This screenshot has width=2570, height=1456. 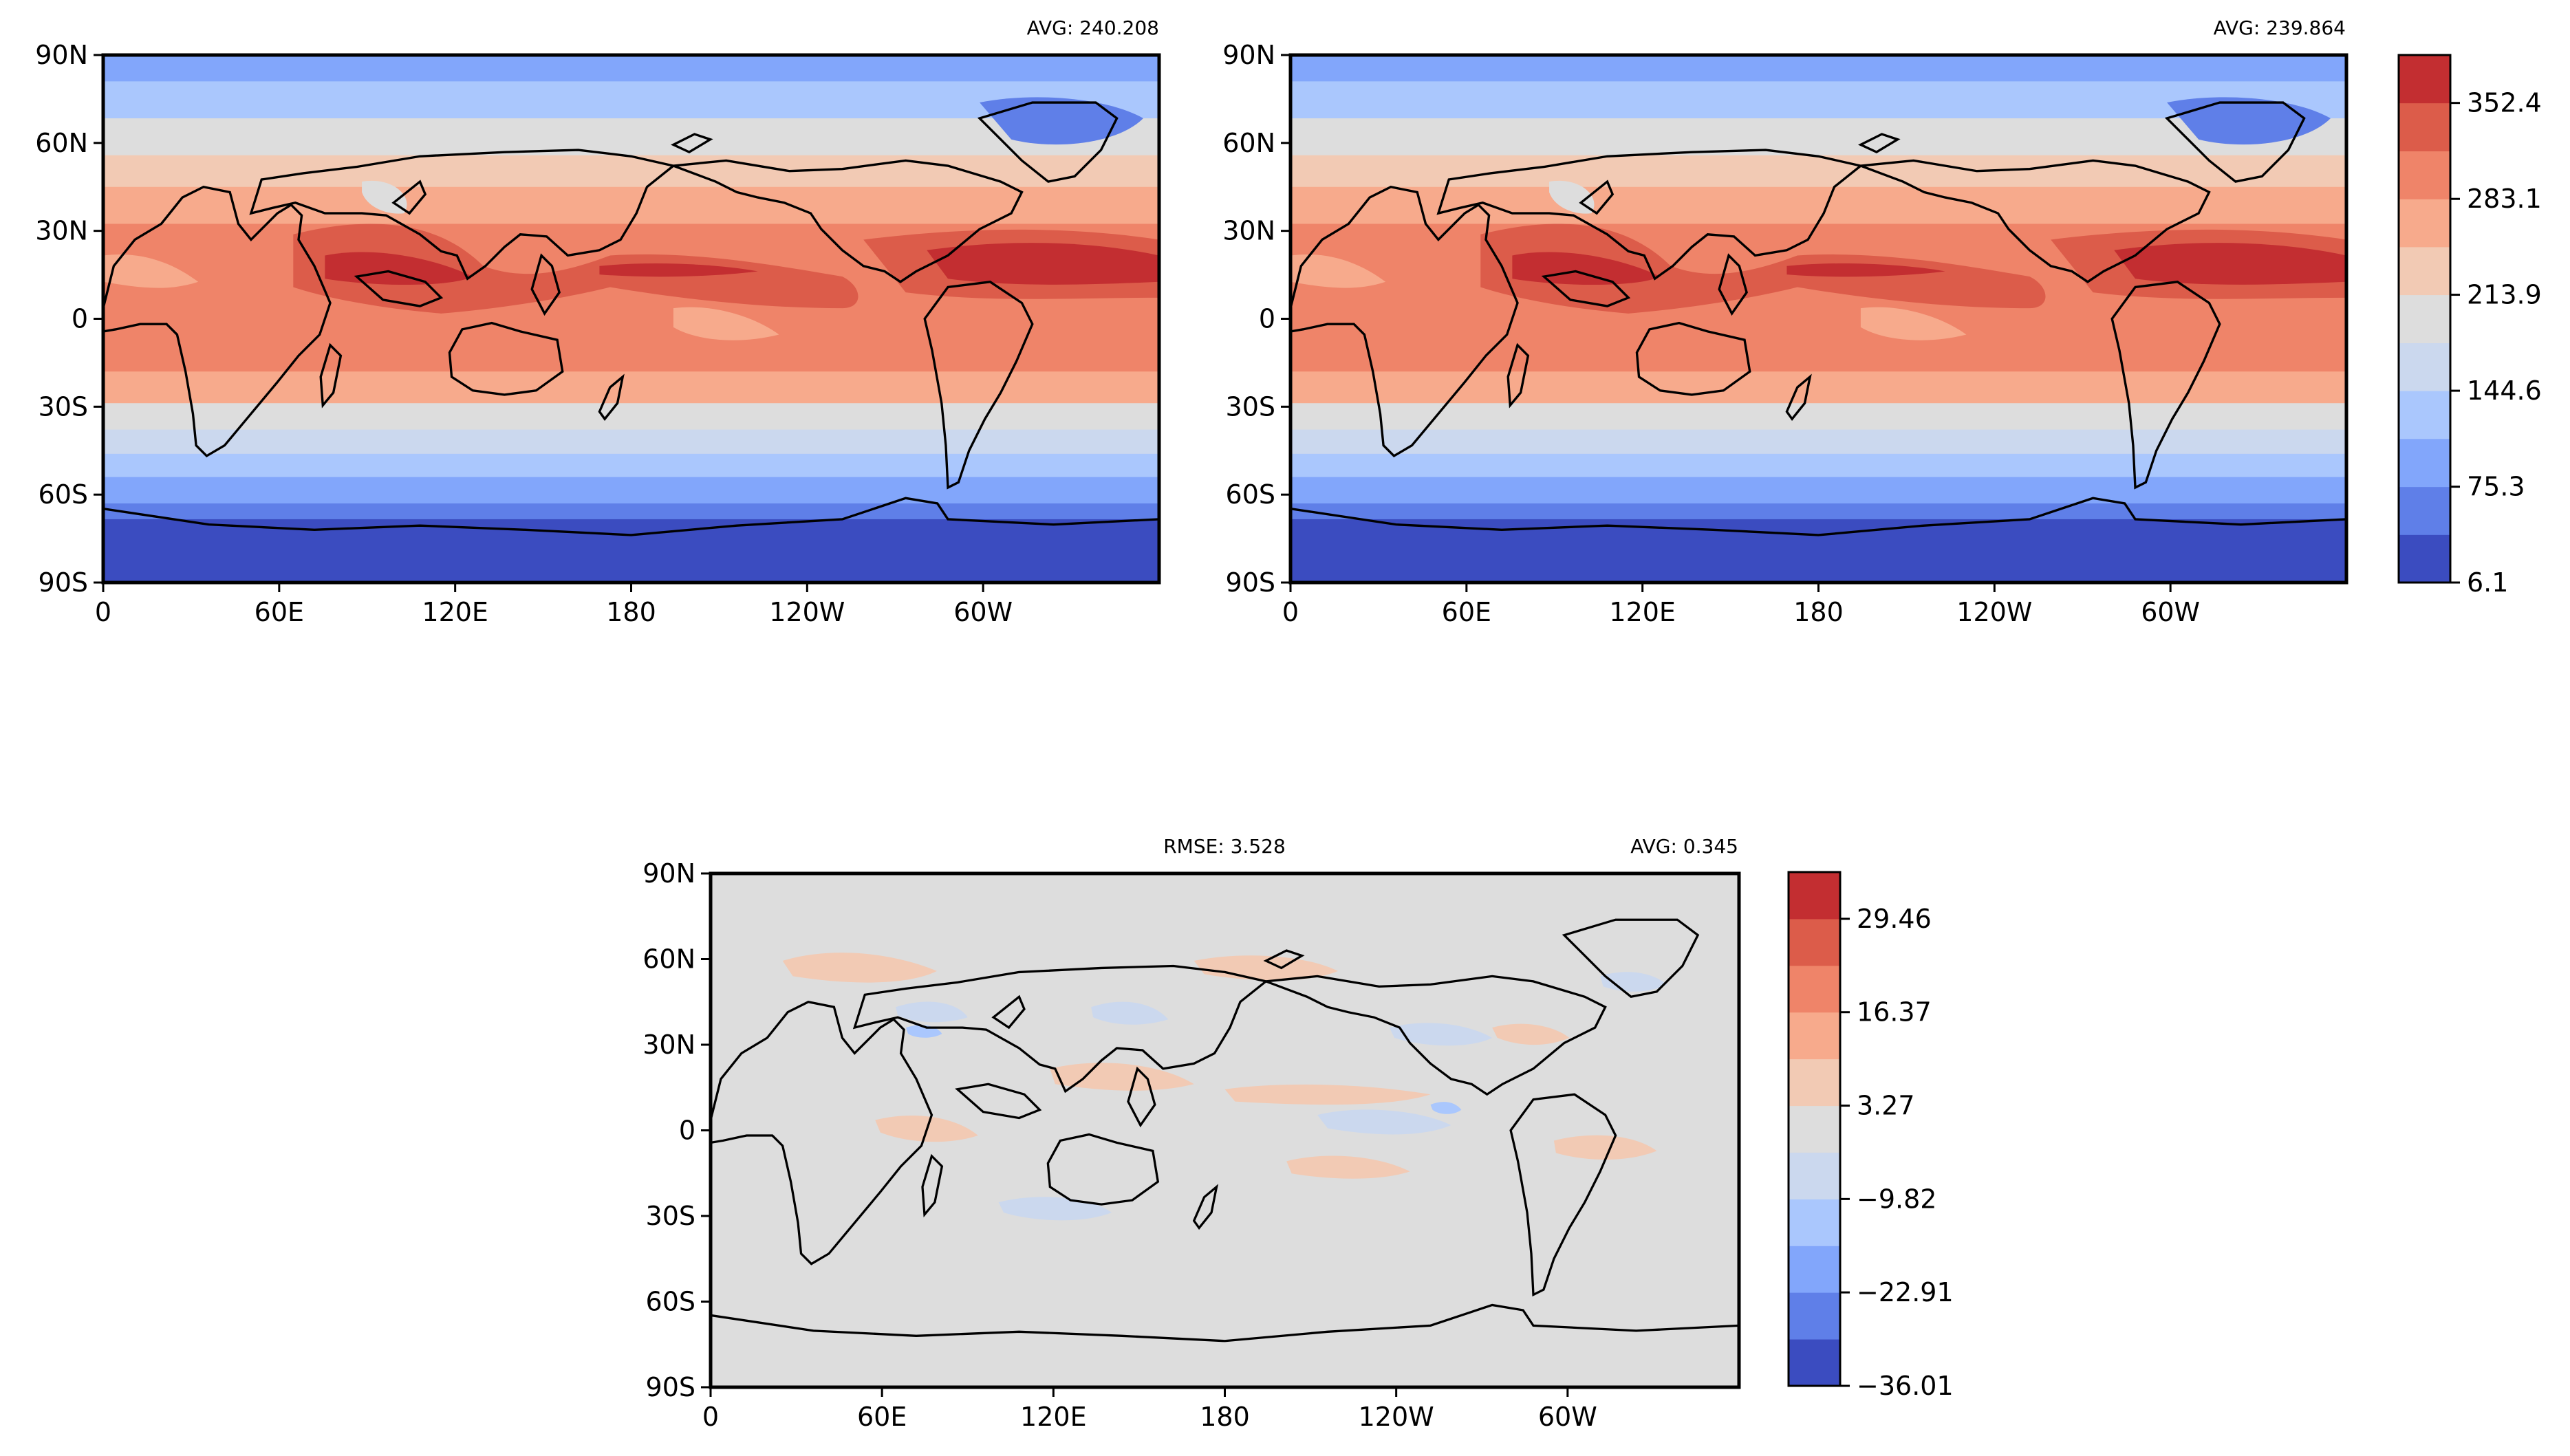 I want to click on panel-right-title: AVG: 239.864, so click(x=2280, y=28).